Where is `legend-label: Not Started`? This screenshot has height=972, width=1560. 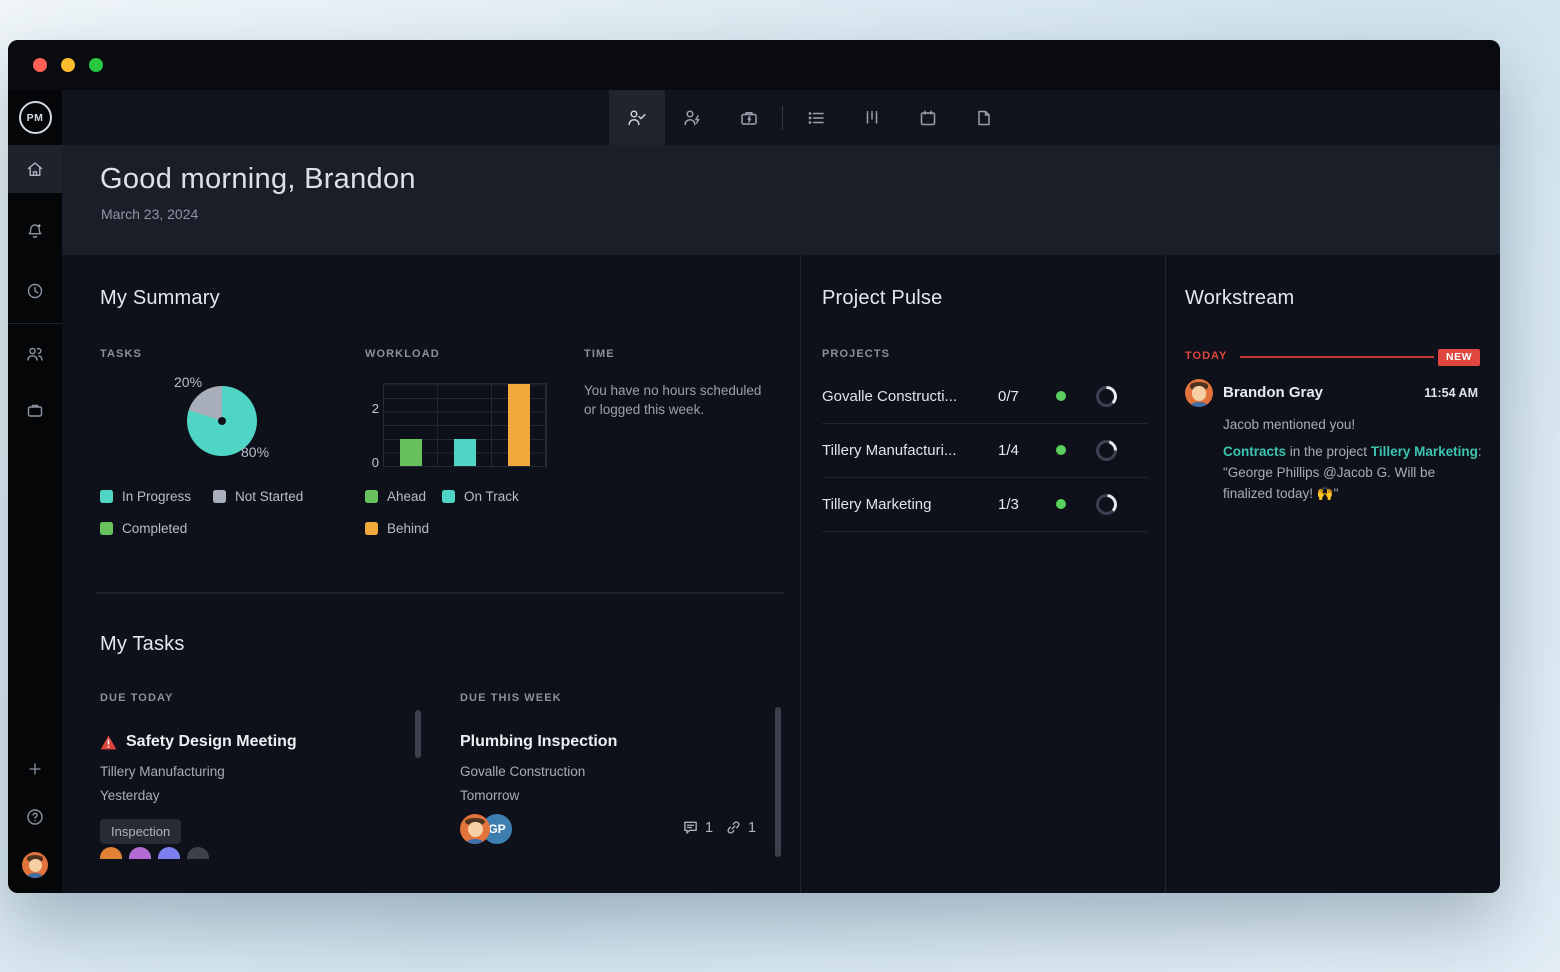
legend-label: Not Started is located at coordinates (269, 496).